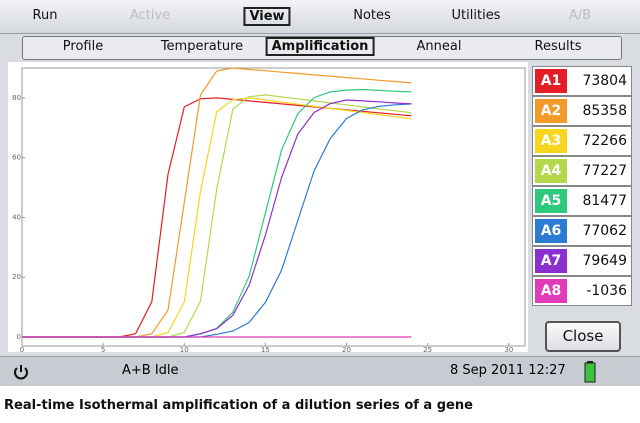 This screenshot has width=640, height=423. I want to click on x-tick-label: 10, so click(184, 349).